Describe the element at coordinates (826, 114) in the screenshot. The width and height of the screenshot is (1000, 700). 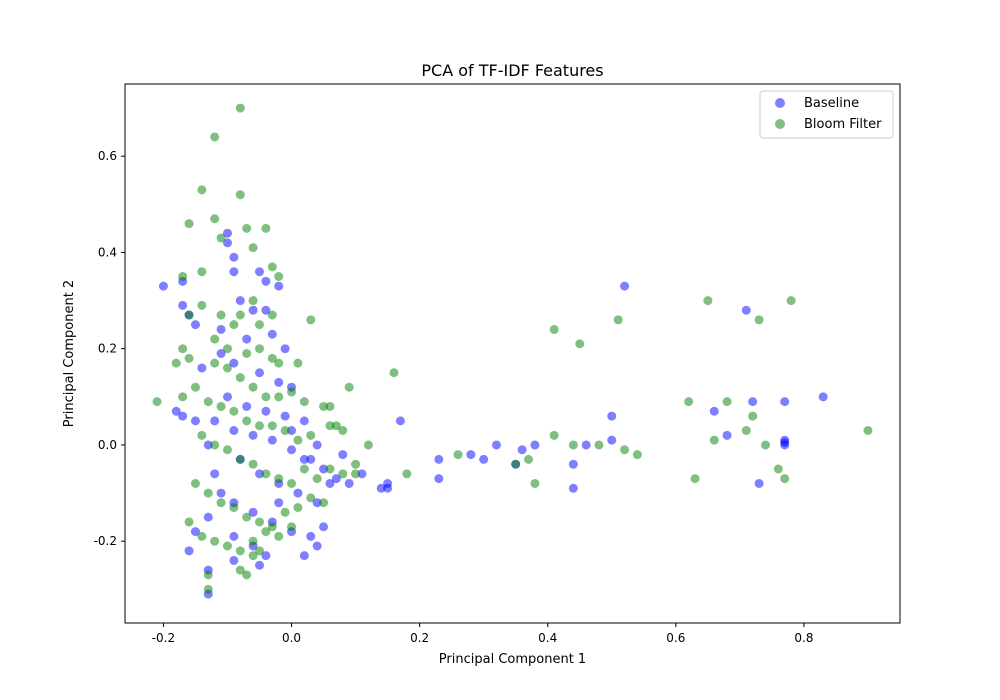
I see `legend-box` at that location.